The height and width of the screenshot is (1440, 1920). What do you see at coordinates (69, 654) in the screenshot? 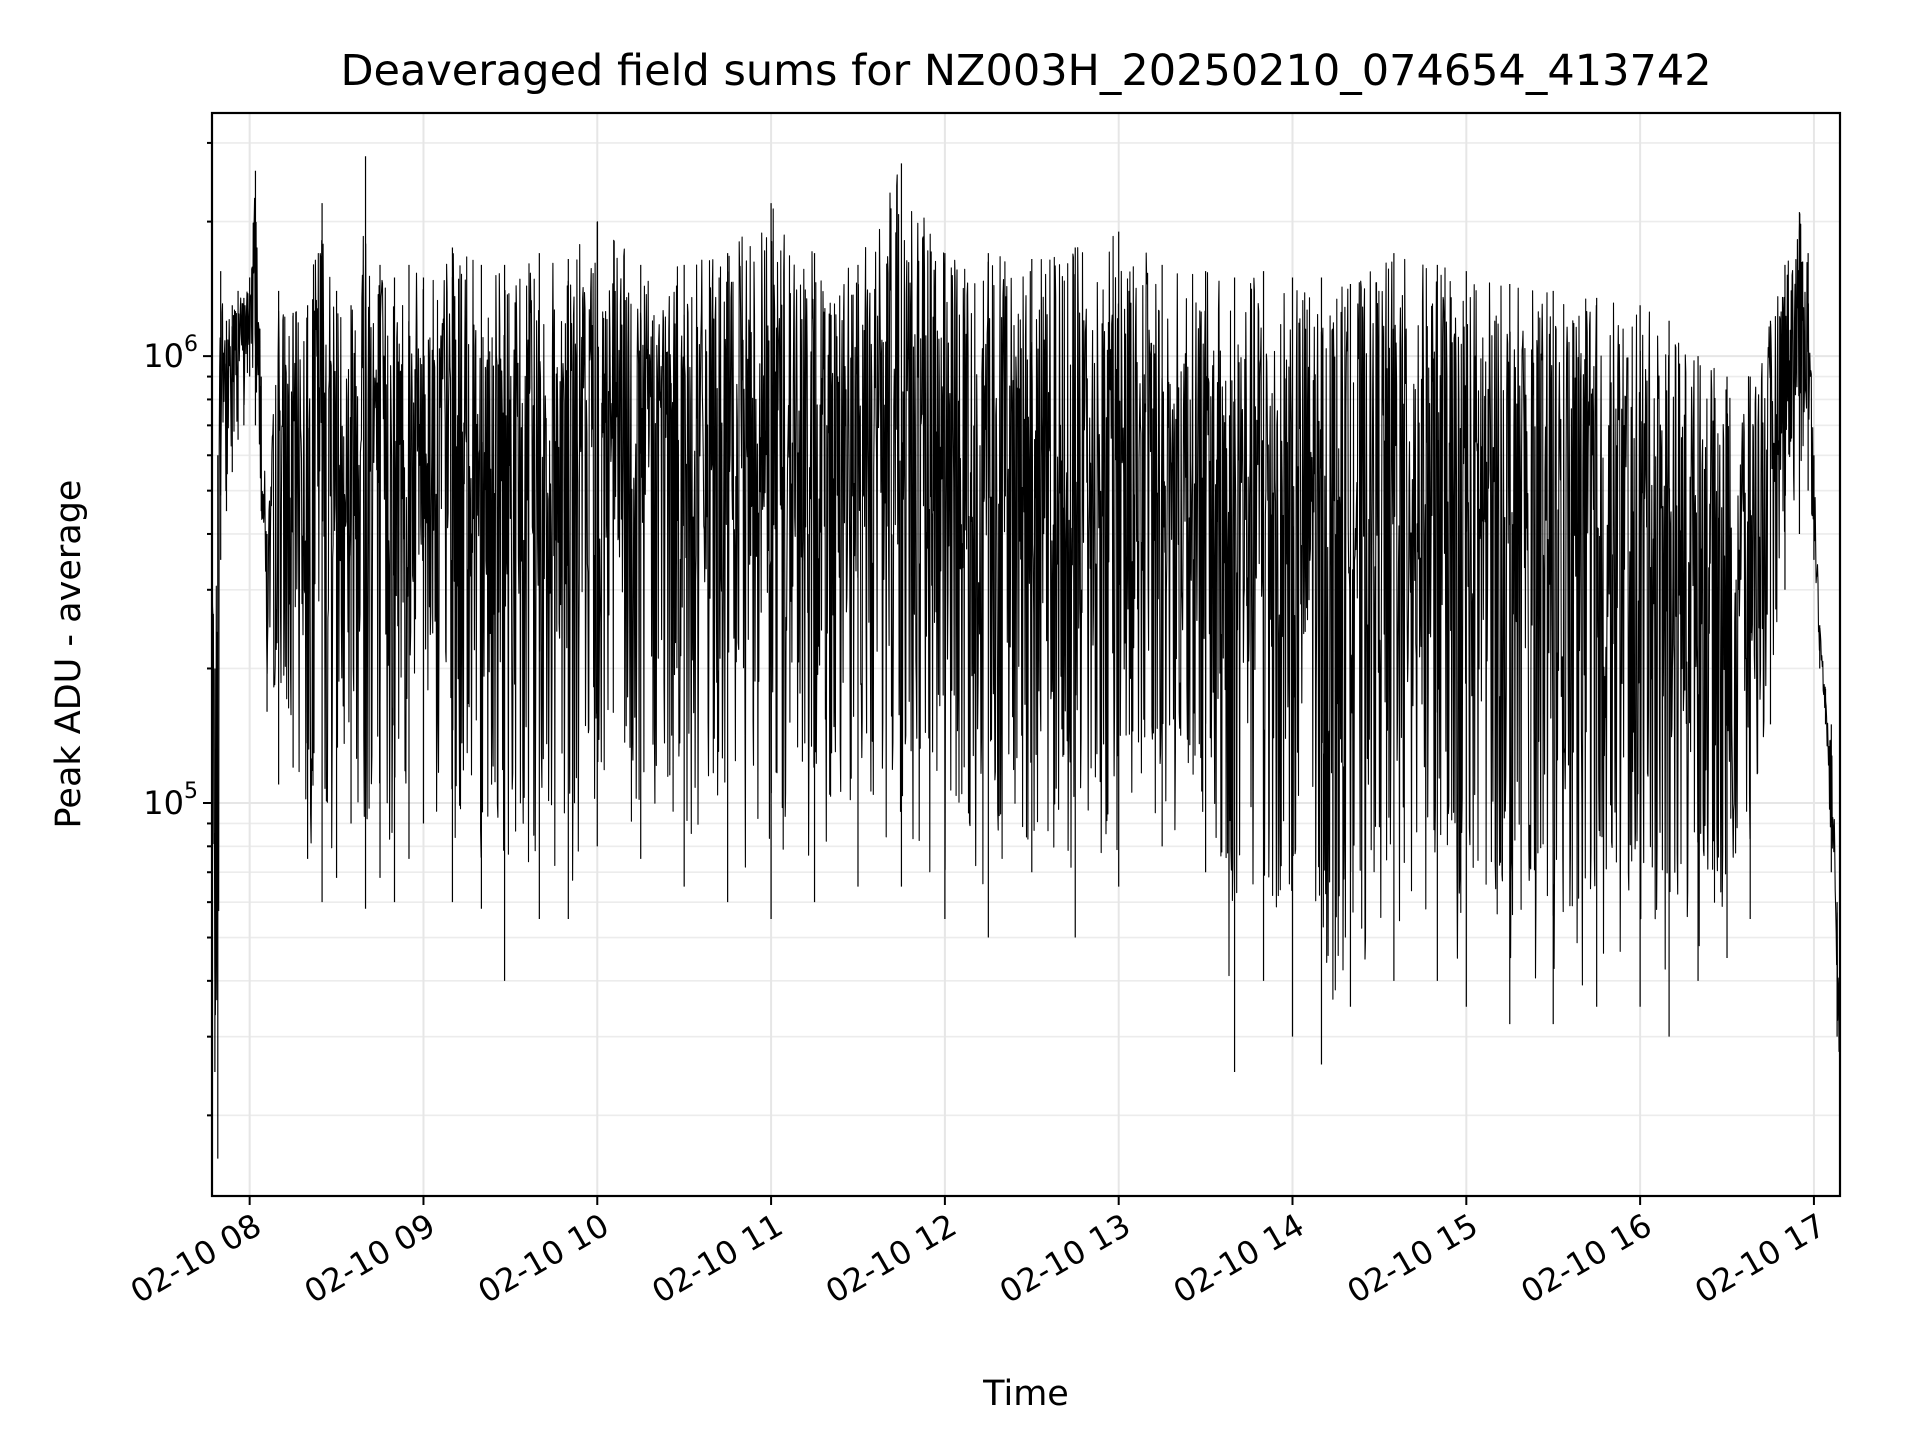
I see `y-axis-label: Peak ADU - average` at bounding box center [69, 654].